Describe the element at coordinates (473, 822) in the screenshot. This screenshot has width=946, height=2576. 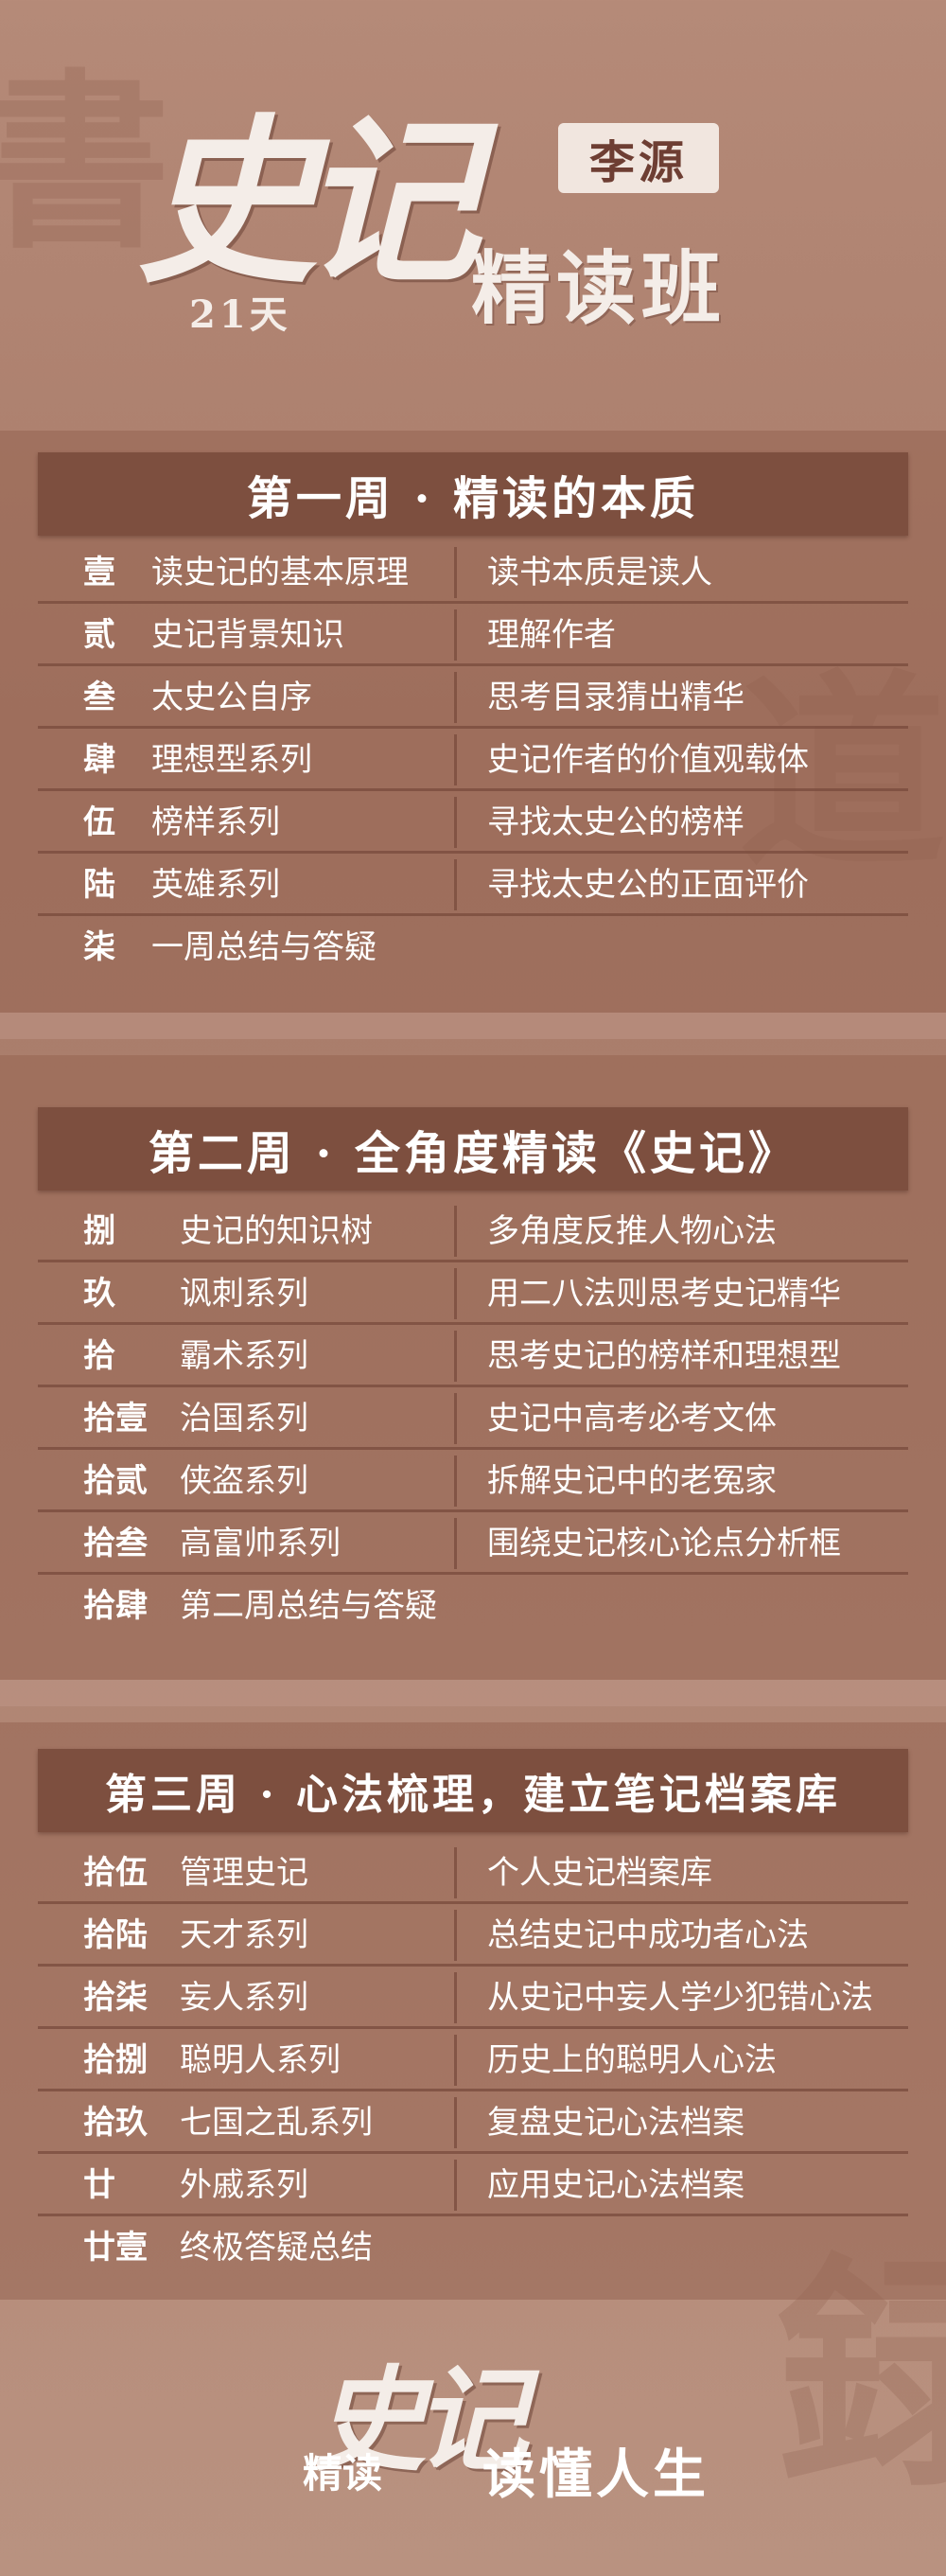
I see `lesson-row: 伍榜样系列 寻找太史公的榜样` at that location.